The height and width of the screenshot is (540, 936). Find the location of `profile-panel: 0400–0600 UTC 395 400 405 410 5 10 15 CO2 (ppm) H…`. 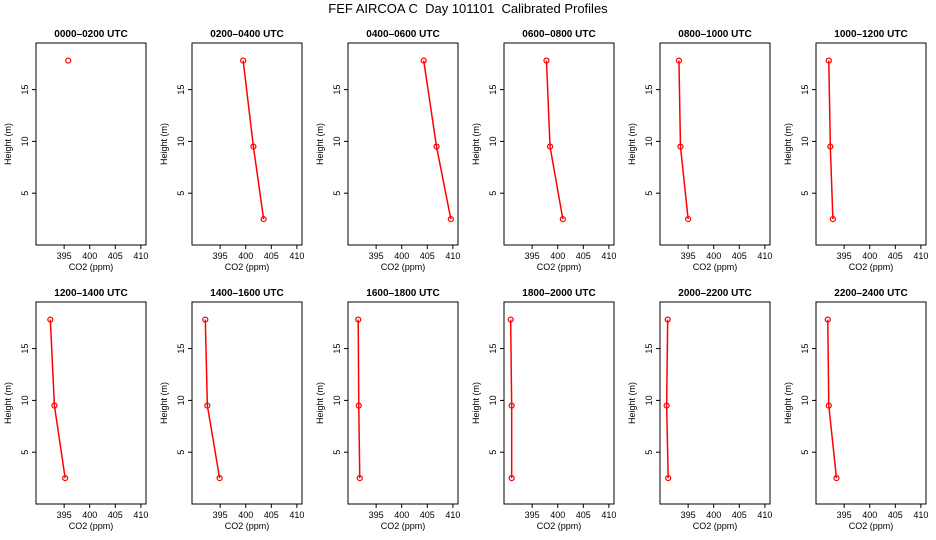

profile-panel: 0400–0600 UTC 395 400 405 410 5 10 15 CO2 (ppm) H… is located at coordinates (387, 150).